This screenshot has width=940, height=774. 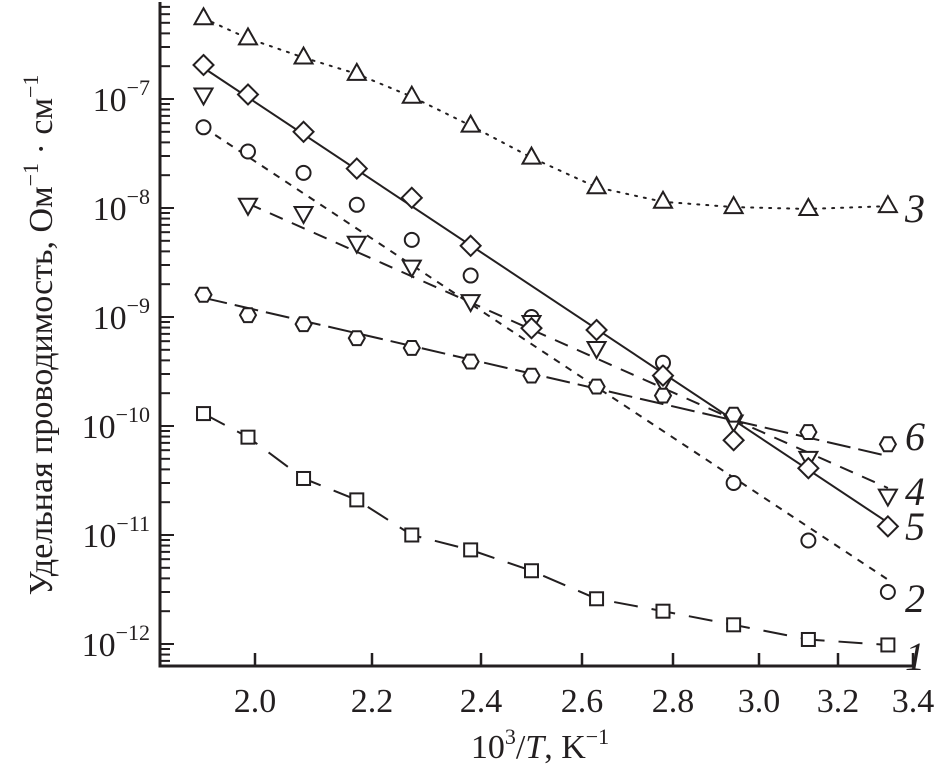 What do you see at coordinates (488, 747) in the screenshot?
I see `x-title-base: 10` at bounding box center [488, 747].